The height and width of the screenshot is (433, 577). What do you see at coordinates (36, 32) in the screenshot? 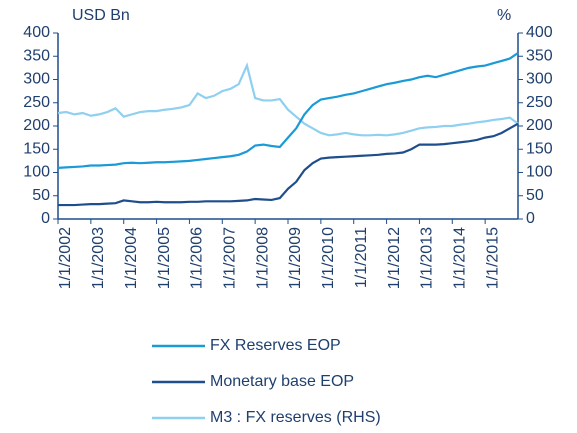
I see `y-tick-label: 400` at bounding box center [36, 32].